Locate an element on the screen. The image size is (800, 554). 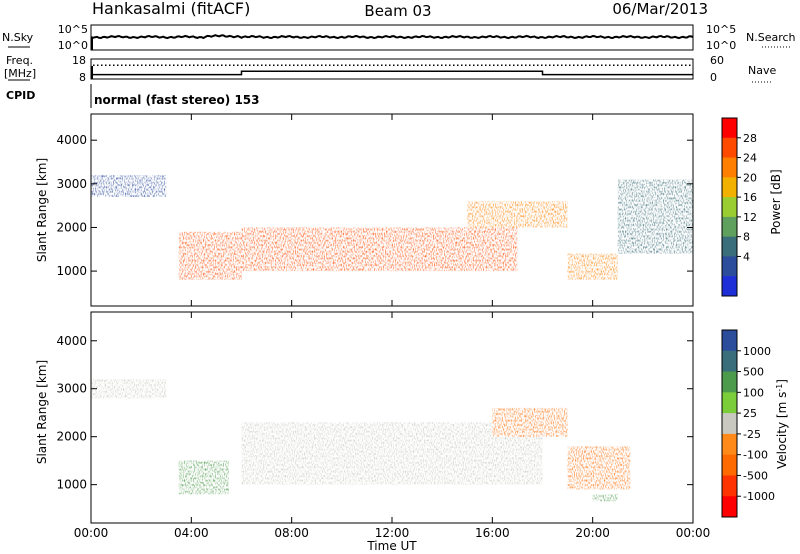
power-ylabel: Slant Range [km] is located at coordinates (42, 210).